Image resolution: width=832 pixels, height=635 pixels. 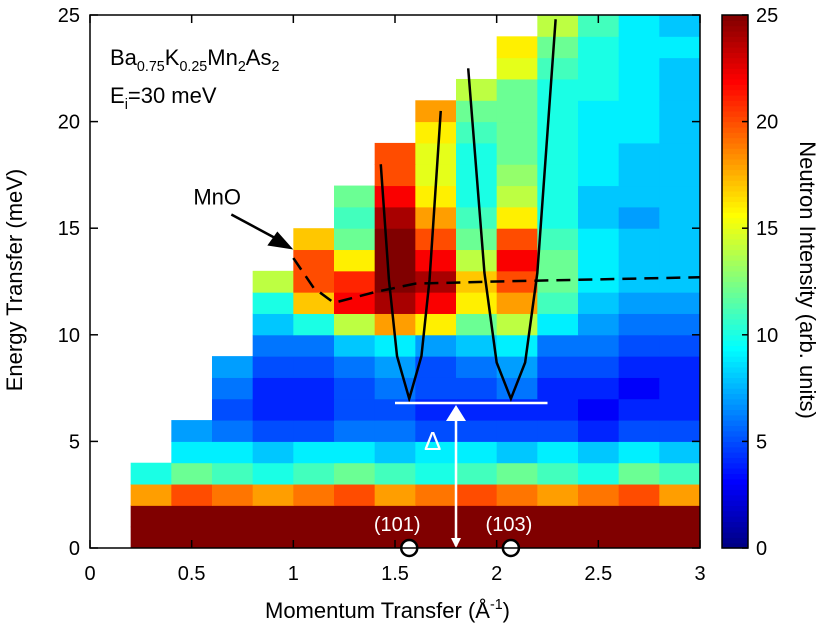 What do you see at coordinates (69, 336) in the screenshot?
I see `y-tick-label: 10` at bounding box center [69, 336].